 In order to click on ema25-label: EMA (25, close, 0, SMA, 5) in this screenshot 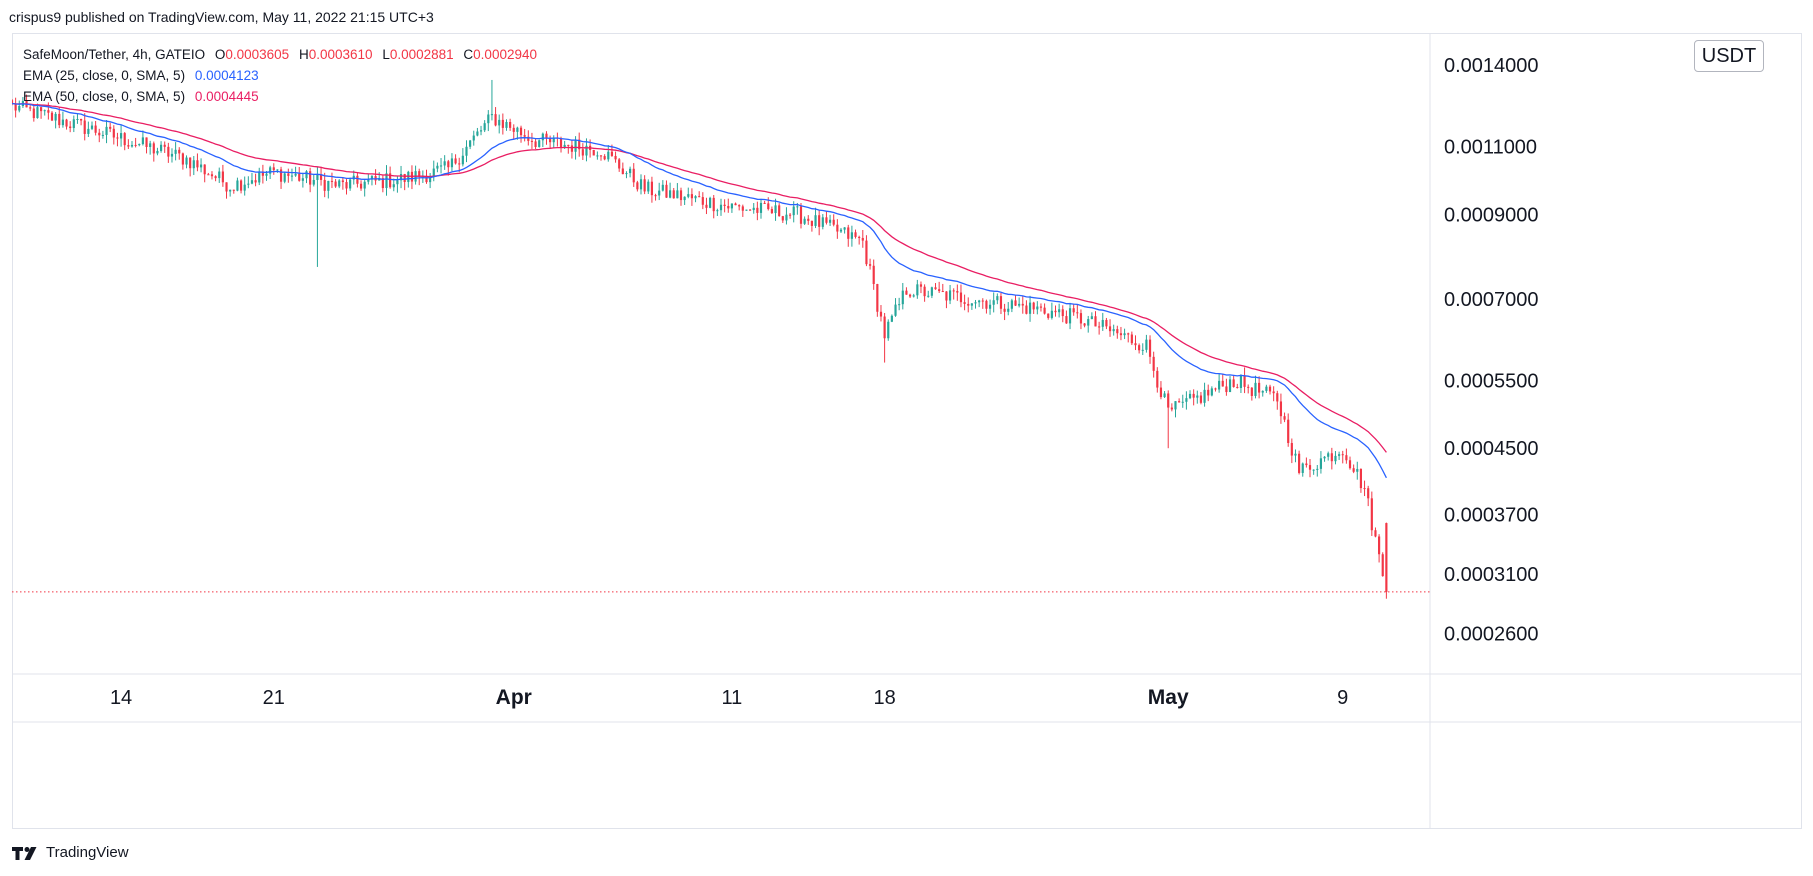, I will do `click(104, 75)`.